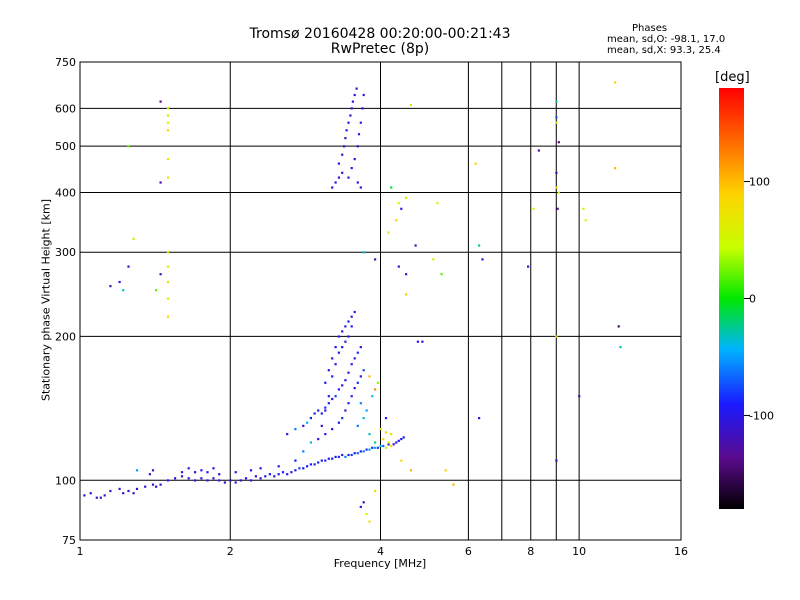 This screenshot has width=800, height=600. I want to click on y-tick-label: 500, so click(65, 146).